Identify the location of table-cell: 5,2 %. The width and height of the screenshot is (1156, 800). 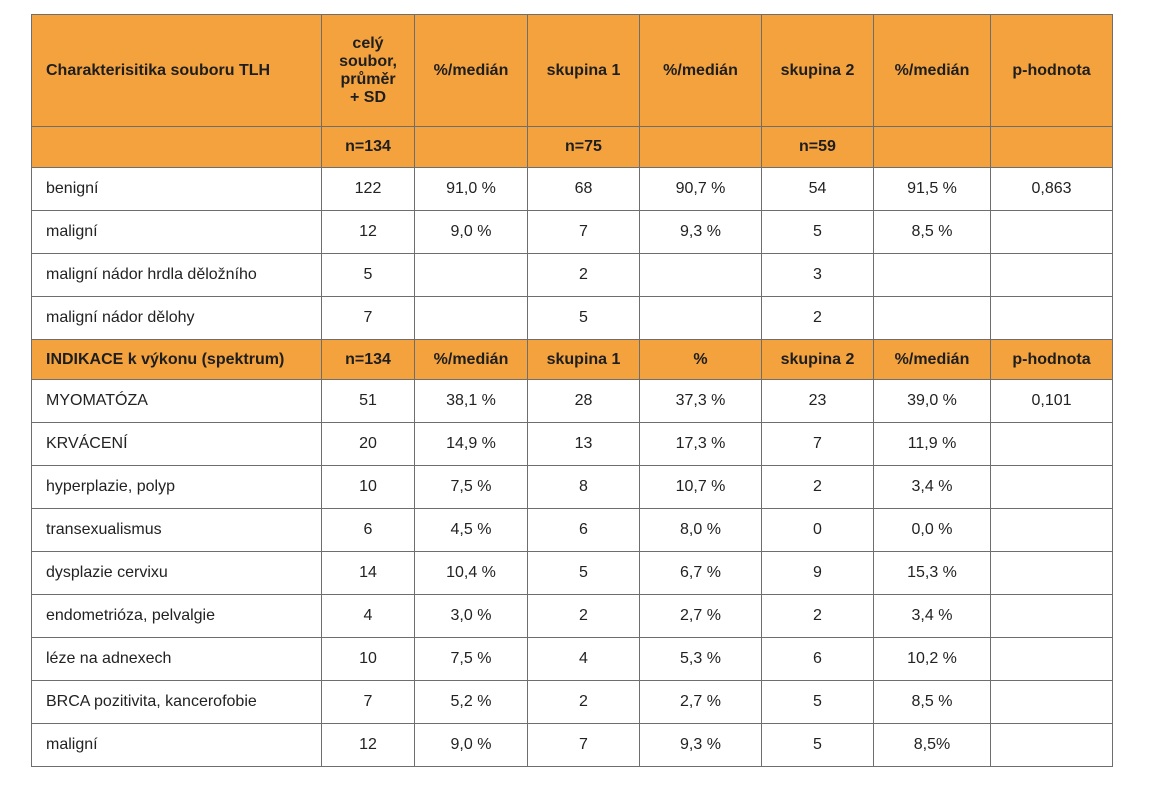
(471, 702).